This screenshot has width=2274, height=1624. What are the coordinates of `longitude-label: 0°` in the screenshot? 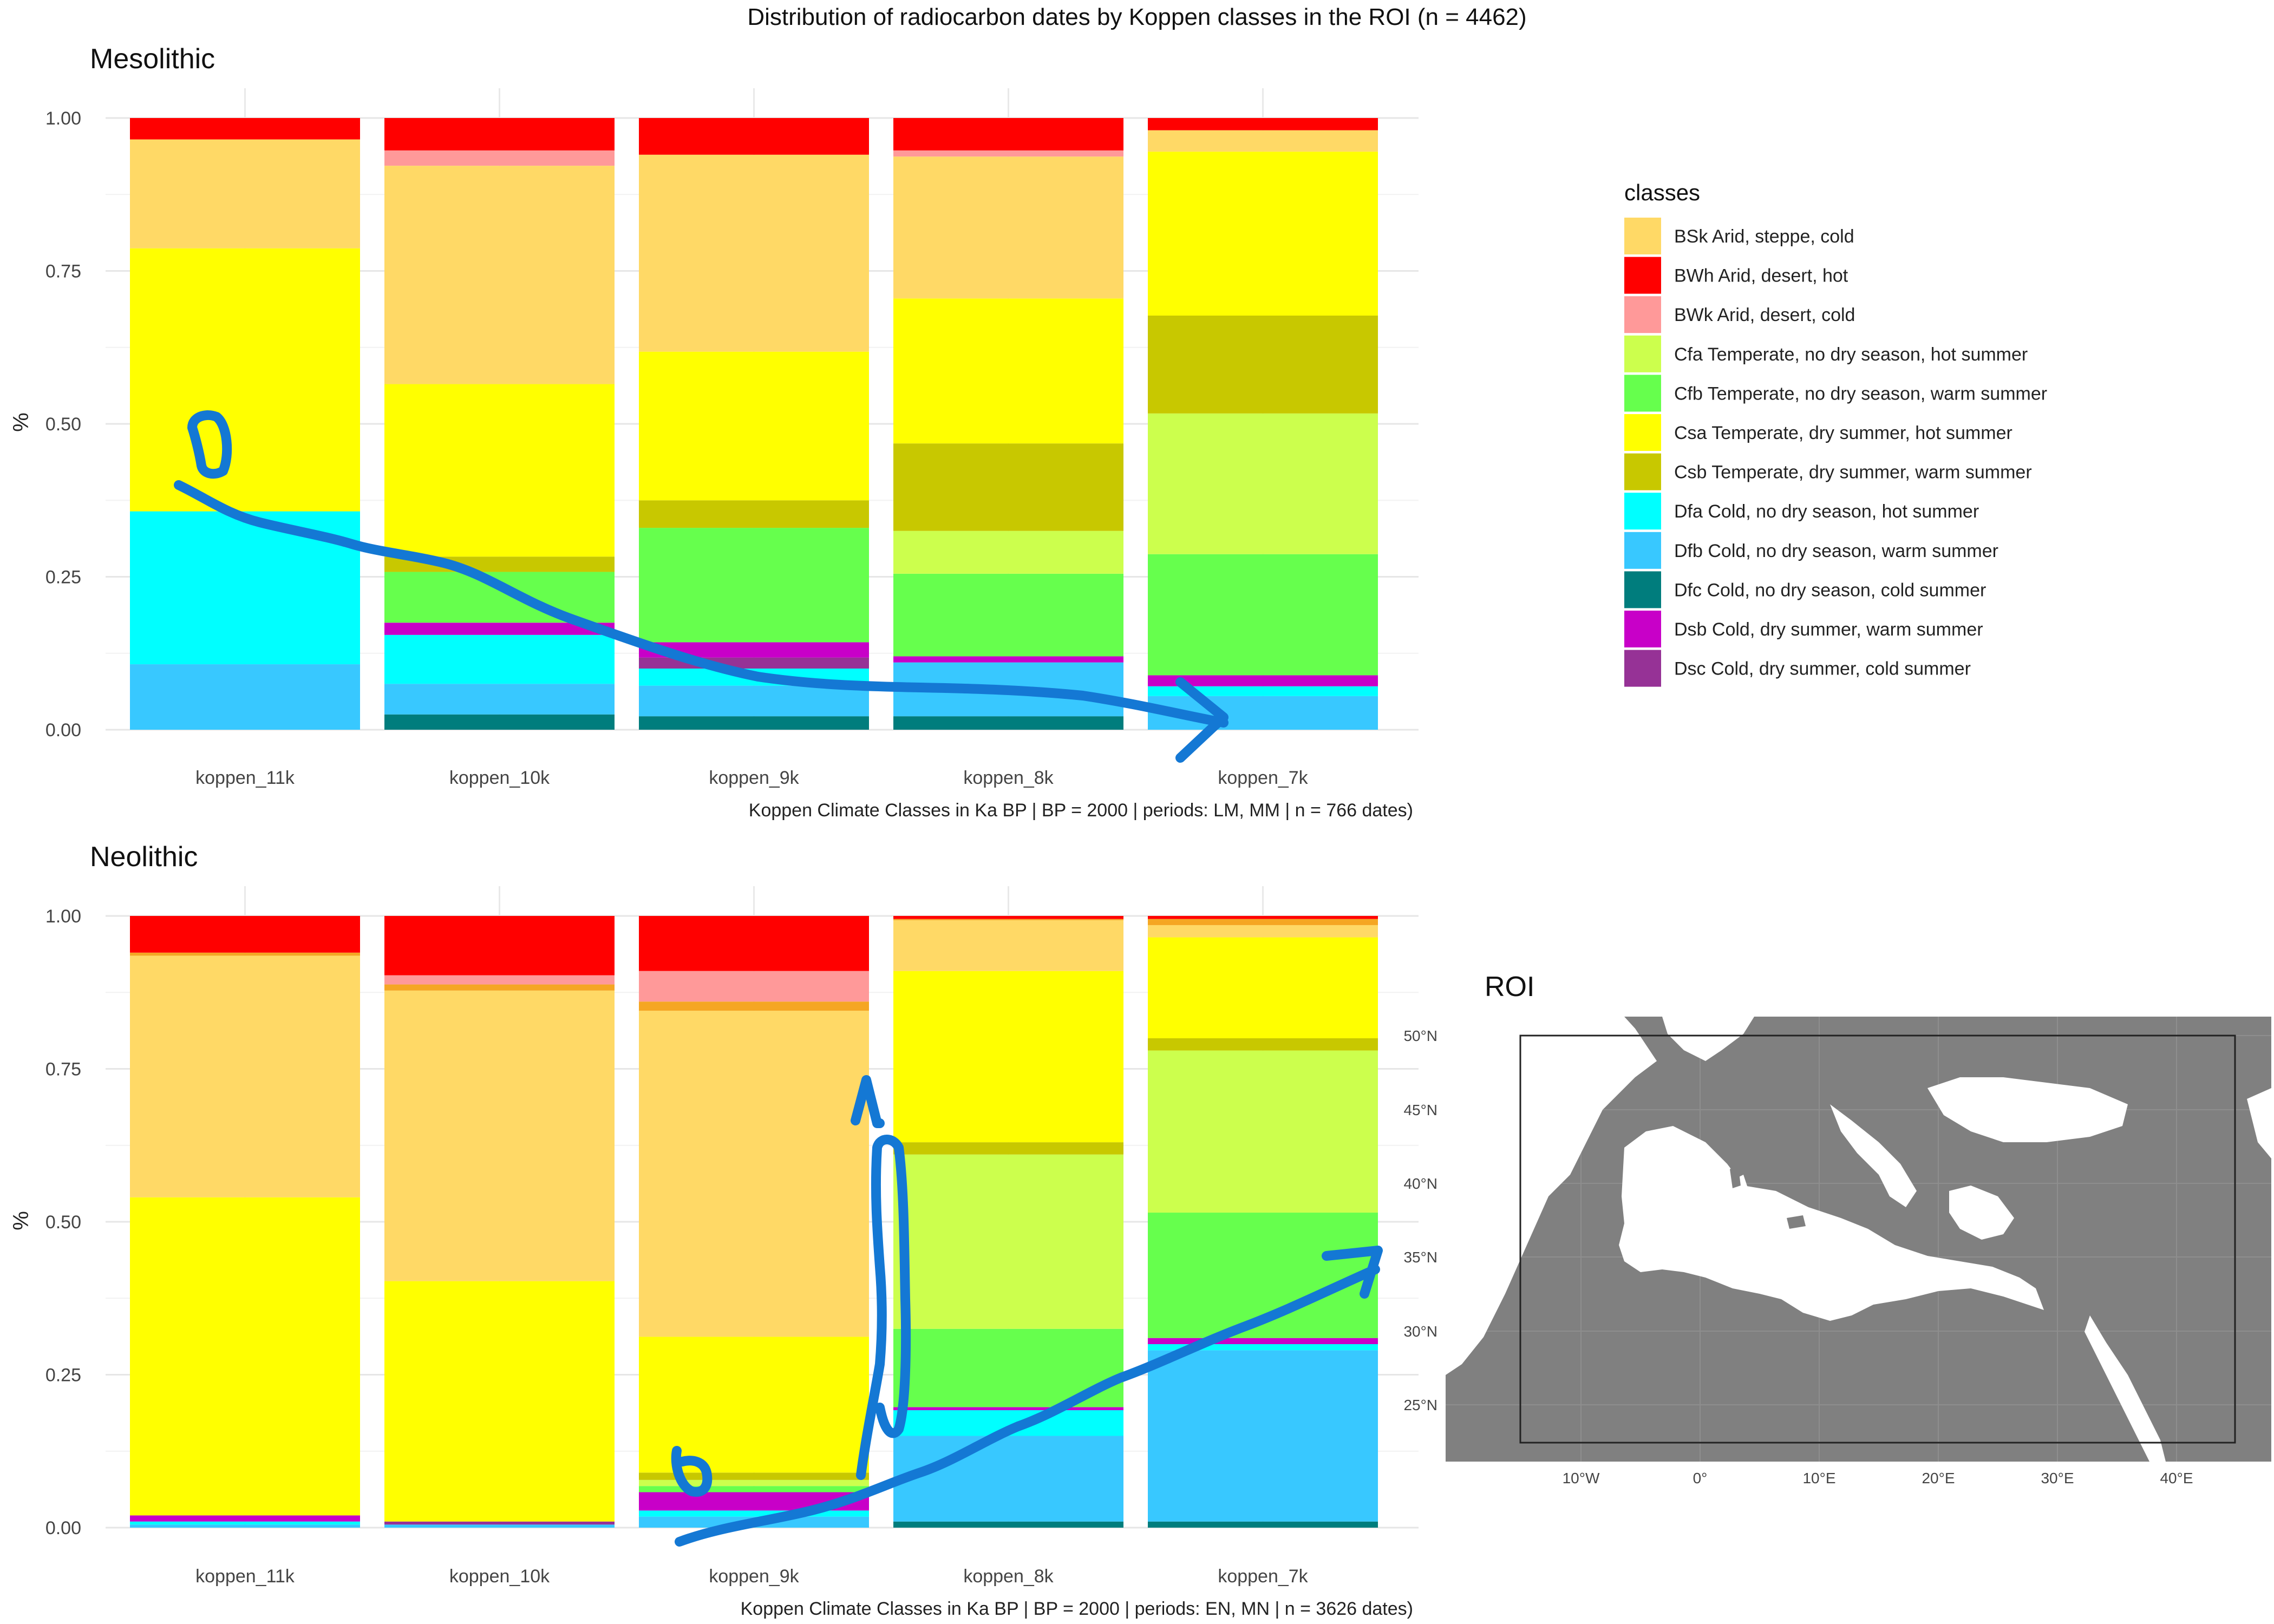 It's located at (1701, 1479).